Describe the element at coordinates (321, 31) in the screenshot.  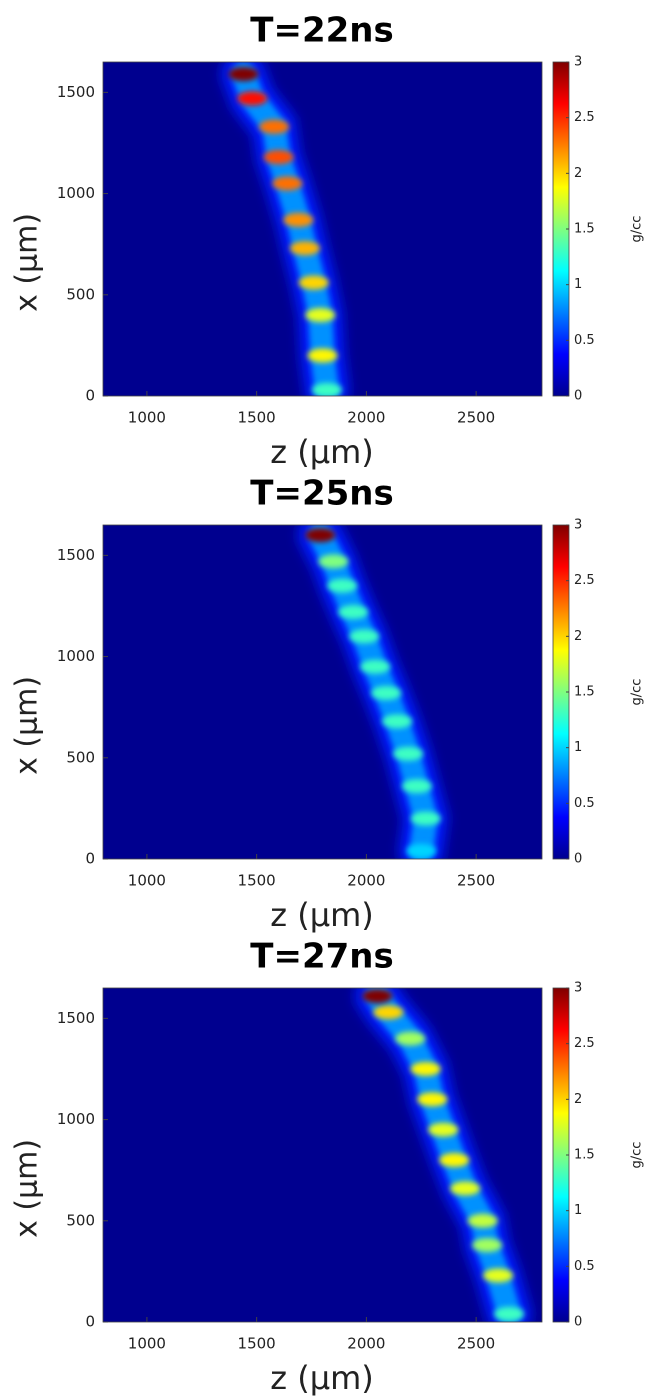
I see `chart-title: T=22ns` at that location.